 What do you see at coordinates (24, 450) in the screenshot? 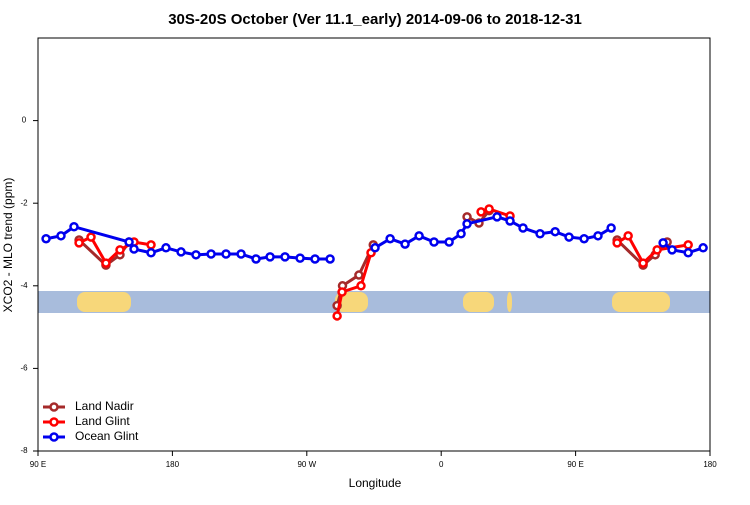
I see `y-tick-label: -8` at bounding box center [24, 450].